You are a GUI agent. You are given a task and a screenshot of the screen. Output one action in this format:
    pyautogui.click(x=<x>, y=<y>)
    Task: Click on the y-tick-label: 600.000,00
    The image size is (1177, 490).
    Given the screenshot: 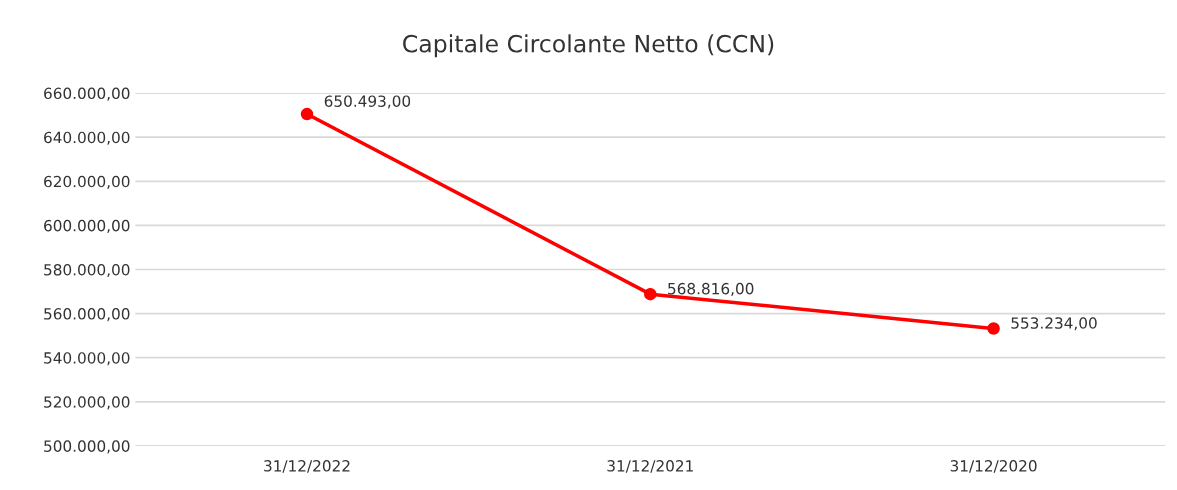 What is the action you would take?
    pyautogui.click(x=87, y=226)
    